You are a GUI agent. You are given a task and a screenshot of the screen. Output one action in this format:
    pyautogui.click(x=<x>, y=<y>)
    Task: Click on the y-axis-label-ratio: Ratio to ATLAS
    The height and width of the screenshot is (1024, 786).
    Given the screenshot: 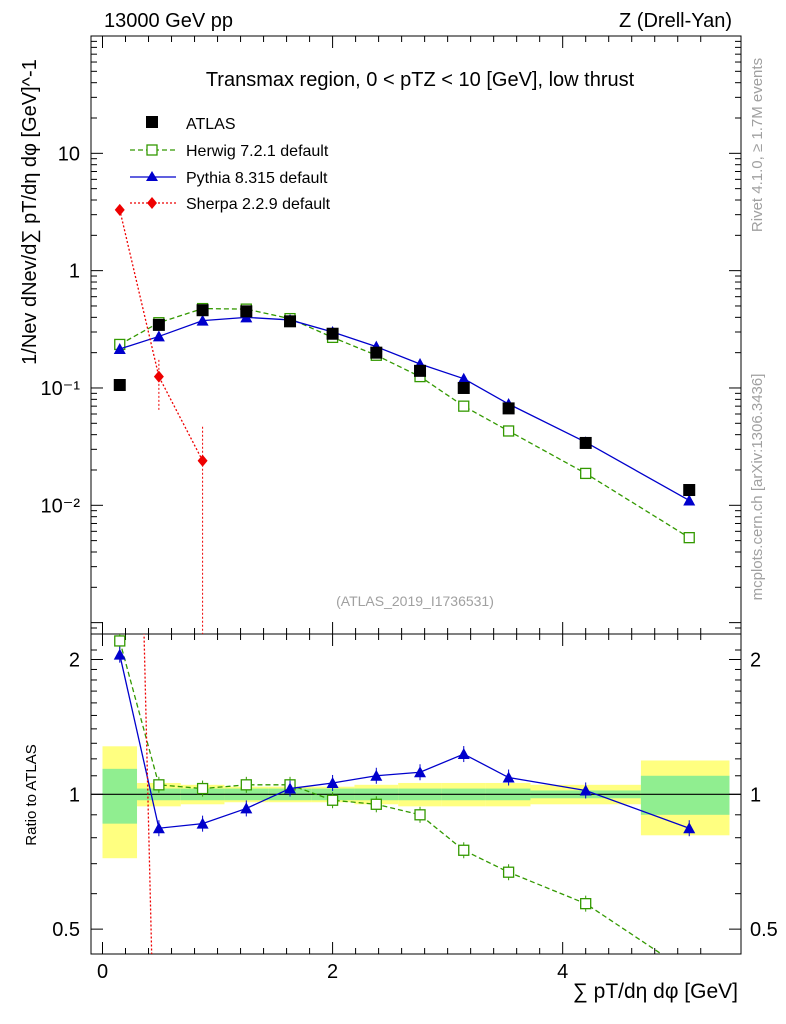 What is the action you would take?
    pyautogui.click(x=31, y=794)
    